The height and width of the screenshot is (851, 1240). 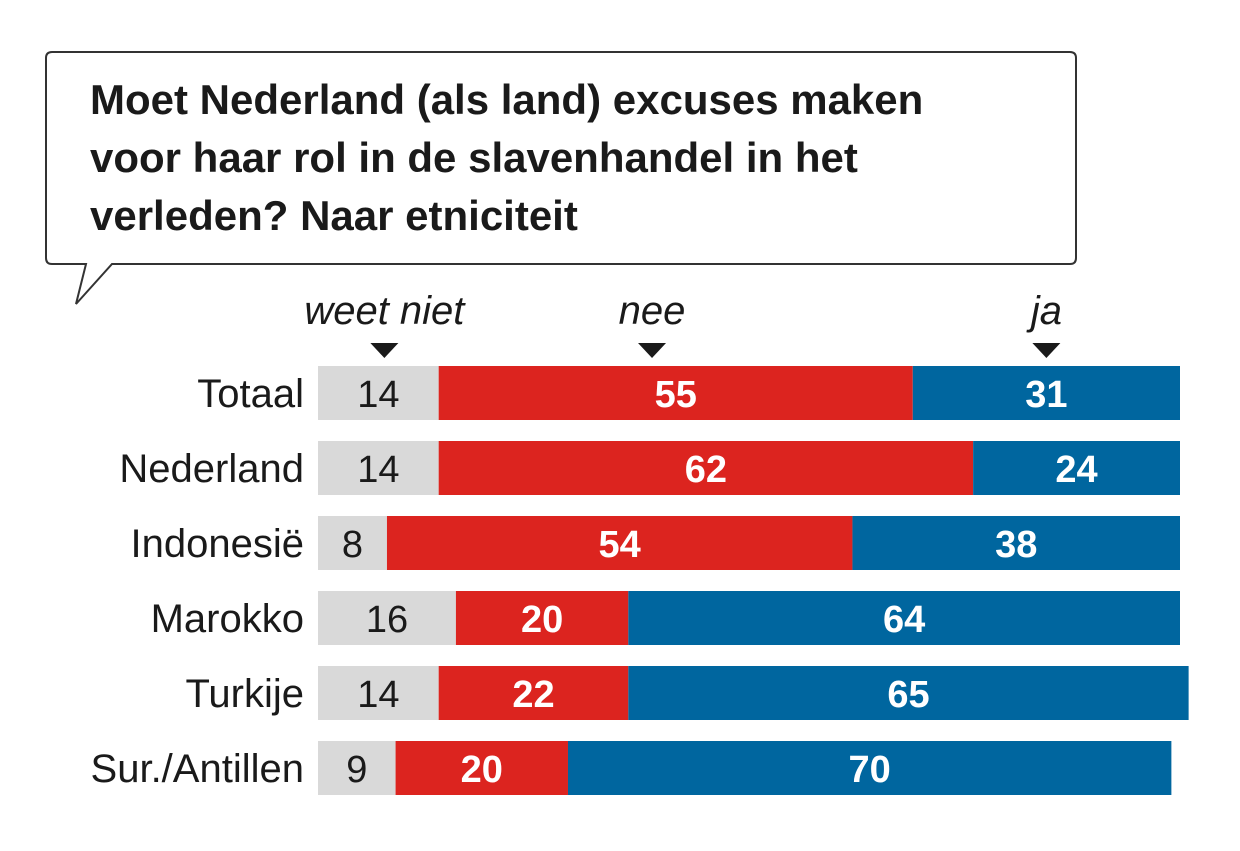 I want to click on legend: weet niet nee ja, so click(x=683, y=323).